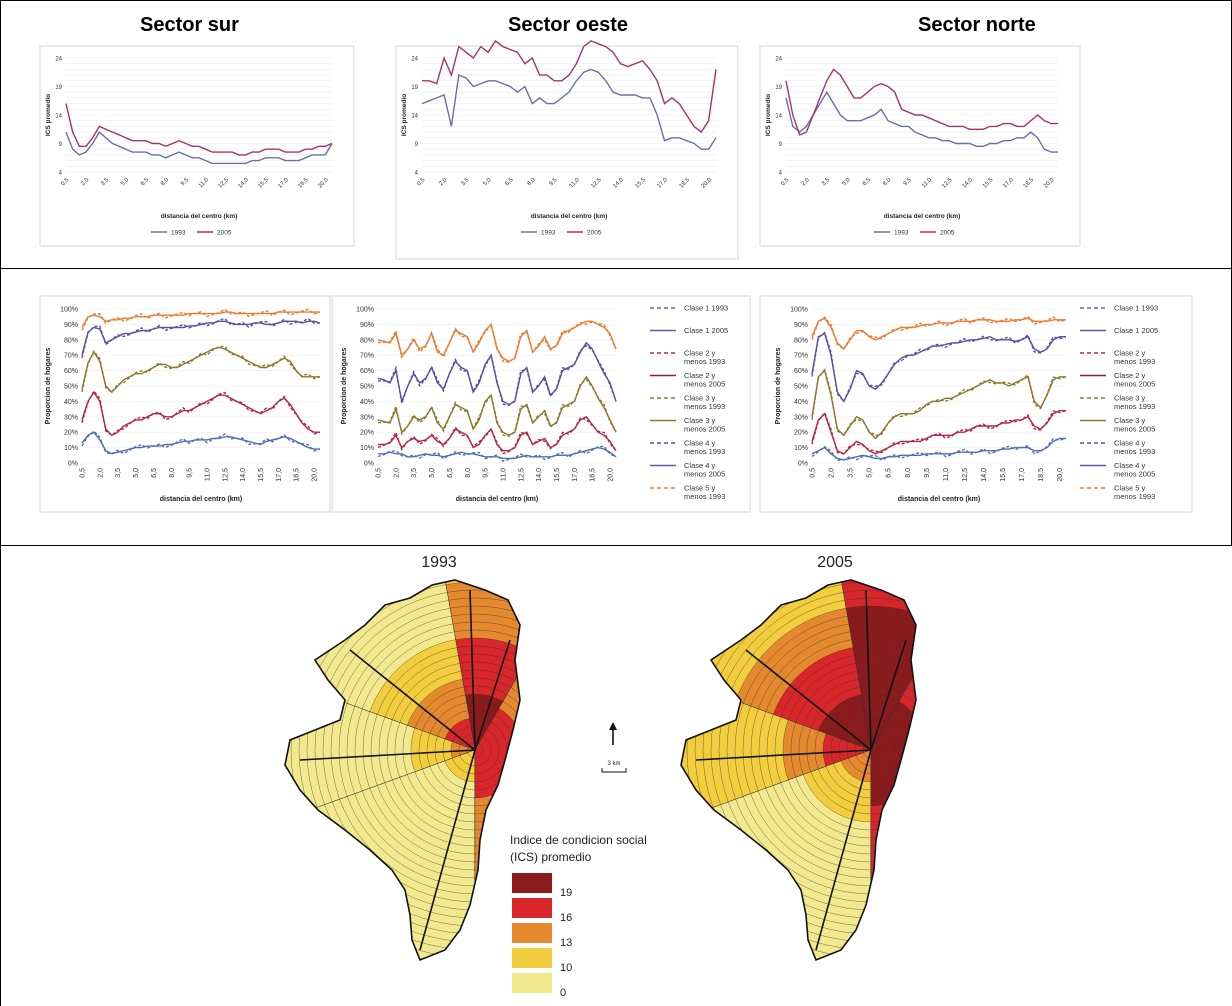  Describe the element at coordinates (61, 174) in the screenshot. I see `y-tick-label: 4` at that location.